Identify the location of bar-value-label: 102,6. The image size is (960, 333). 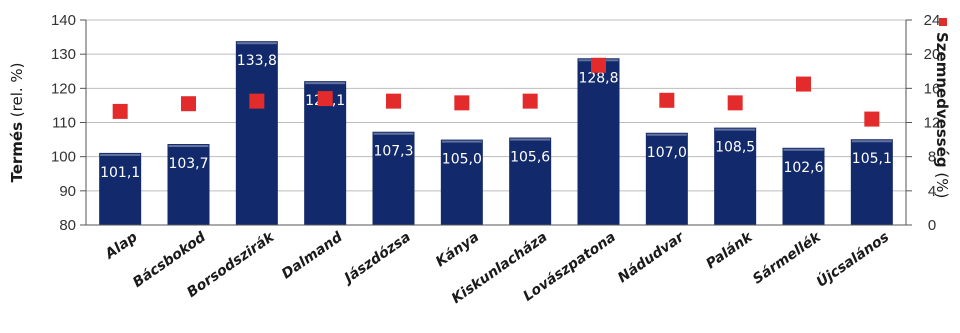
(803, 168).